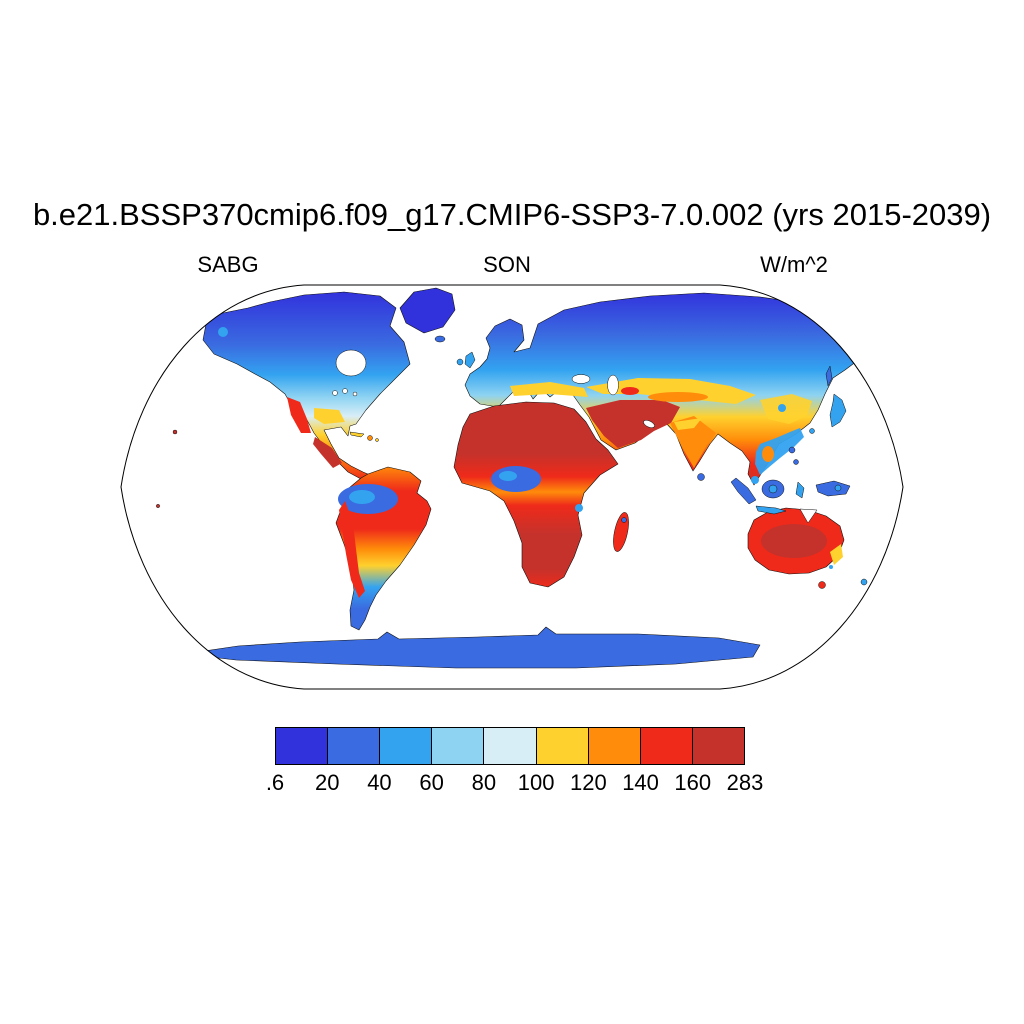 This screenshot has height=1024, width=1024. I want to click on colorbar-tick-label: 40, so click(379, 782).